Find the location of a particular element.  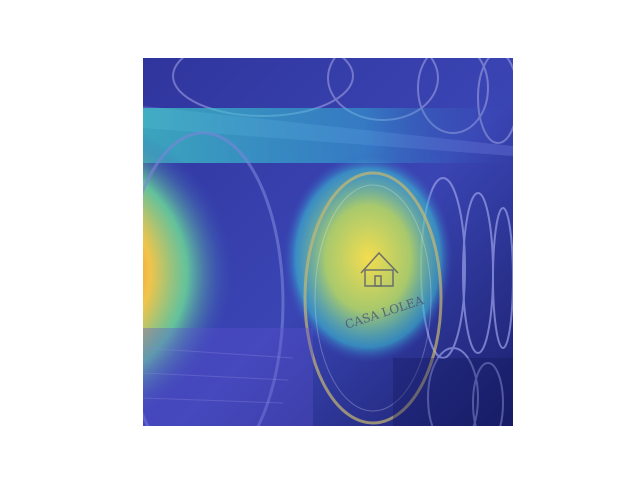

center-barrel-warmspot is located at coordinates (368, 258).